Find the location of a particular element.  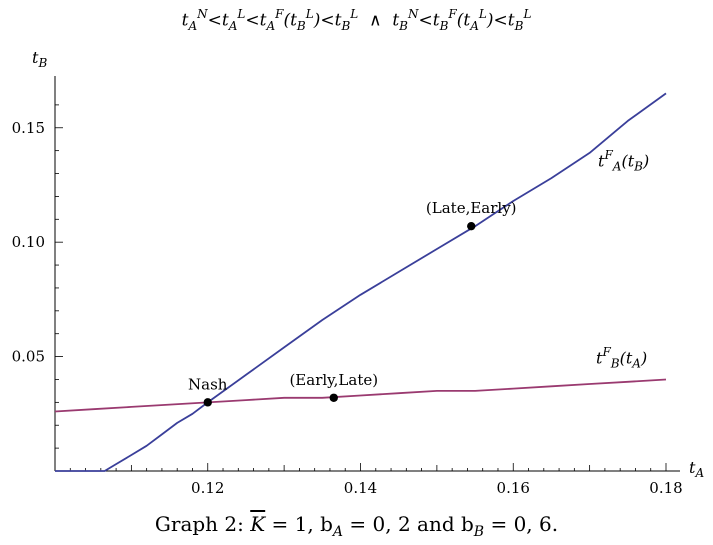

y-tick-label: 0.10 is located at coordinates (28, 242).